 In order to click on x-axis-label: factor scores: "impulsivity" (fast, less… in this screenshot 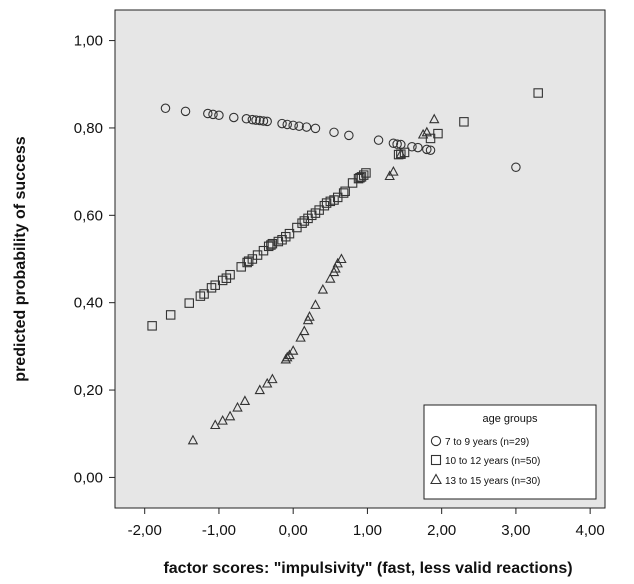, I will do `click(367, 568)`.